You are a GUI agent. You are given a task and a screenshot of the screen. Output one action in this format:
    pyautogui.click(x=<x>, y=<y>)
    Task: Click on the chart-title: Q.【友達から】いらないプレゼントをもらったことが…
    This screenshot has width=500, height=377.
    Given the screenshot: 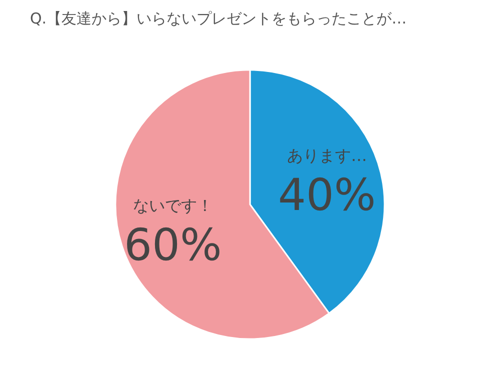 What is the action you would take?
    pyautogui.click(x=218, y=19)
    